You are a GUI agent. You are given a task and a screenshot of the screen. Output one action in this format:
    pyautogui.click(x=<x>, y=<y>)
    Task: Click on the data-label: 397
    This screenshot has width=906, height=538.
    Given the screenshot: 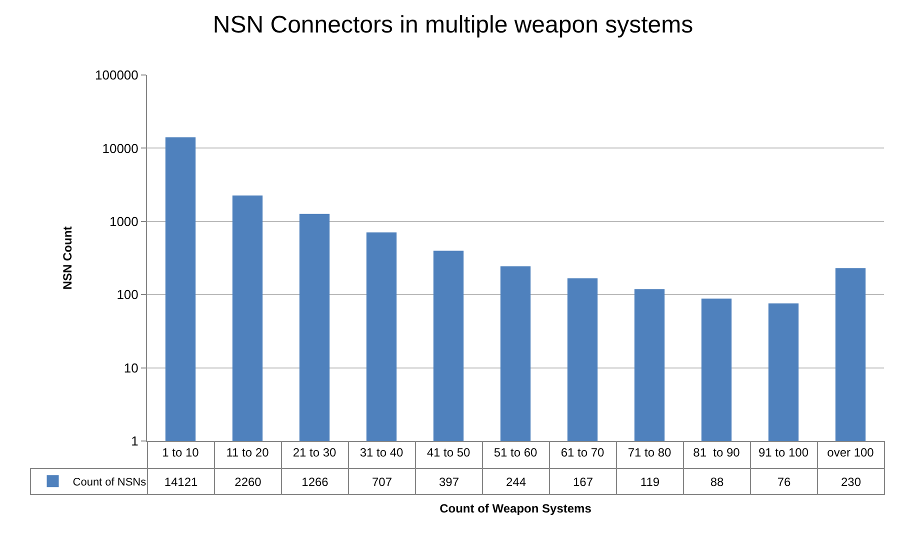 What is the action you would take?
    pyautogui.click(x=449, y=482)
    